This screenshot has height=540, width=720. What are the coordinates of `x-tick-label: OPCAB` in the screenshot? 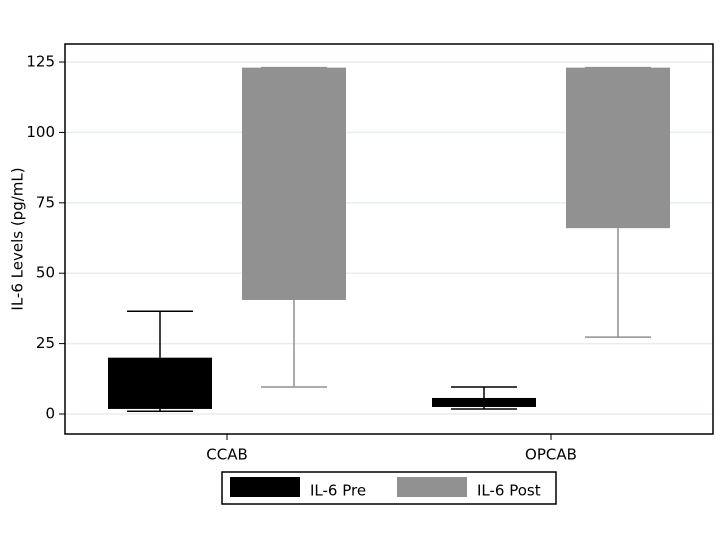 It's located at (551, 455).